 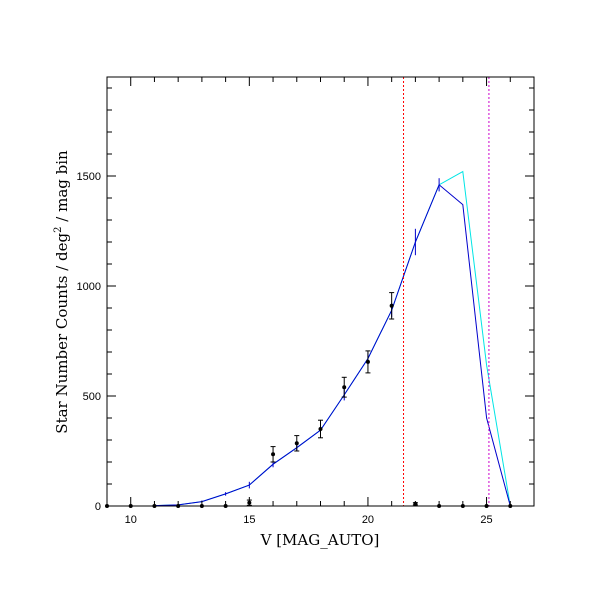 What do you see at coordinates (92, 397) in the screenshot?
I see `y-tick-label: 500` at bounding box center [92, 397].